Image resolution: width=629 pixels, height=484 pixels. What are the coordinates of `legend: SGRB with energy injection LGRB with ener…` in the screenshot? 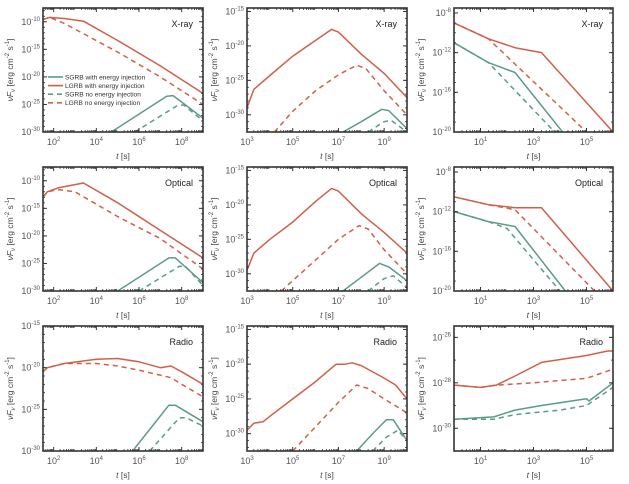 It's located at (97, 90).